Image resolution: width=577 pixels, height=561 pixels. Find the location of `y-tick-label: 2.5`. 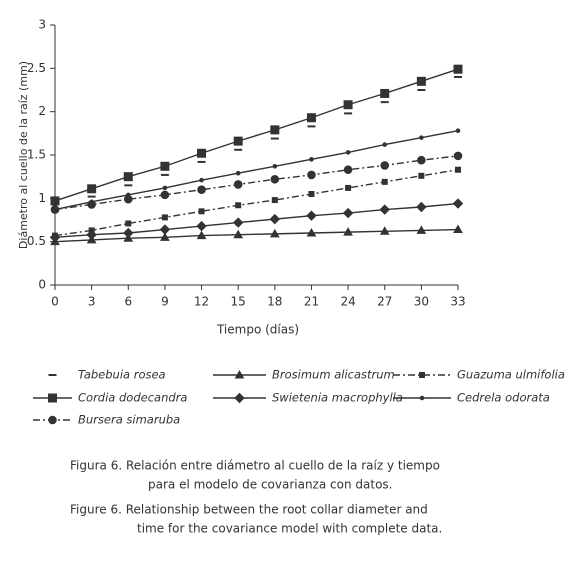

y-tick-label: 2.5 is located at coordinates (36, 68).